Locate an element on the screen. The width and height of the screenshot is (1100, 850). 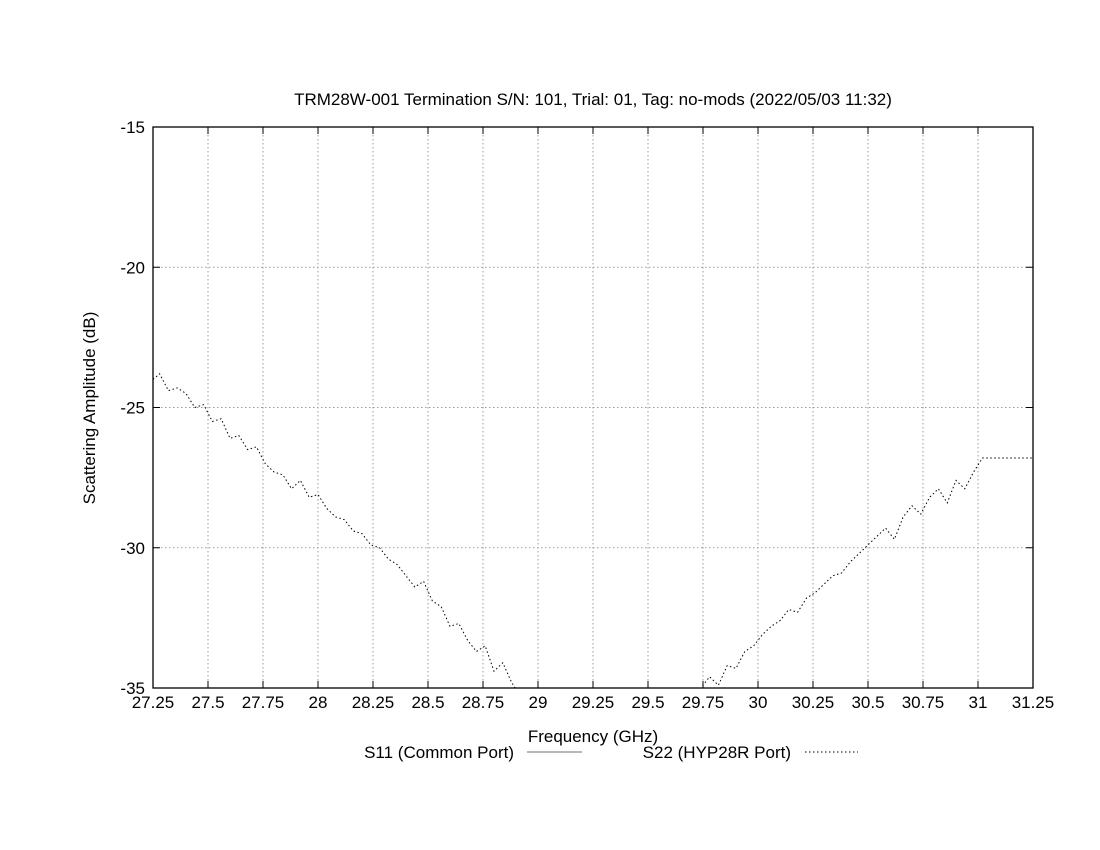
x-tick-label: 29.25 is located at coordinates (593, 702).